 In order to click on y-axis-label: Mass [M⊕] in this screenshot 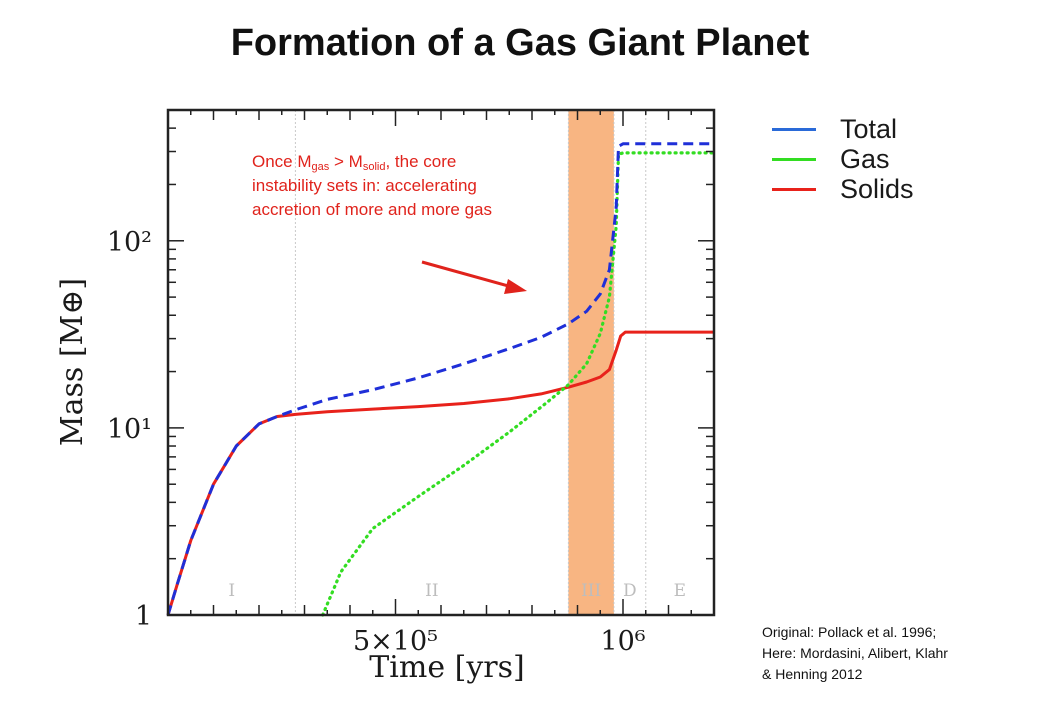, I will do `click(72, 362)`.